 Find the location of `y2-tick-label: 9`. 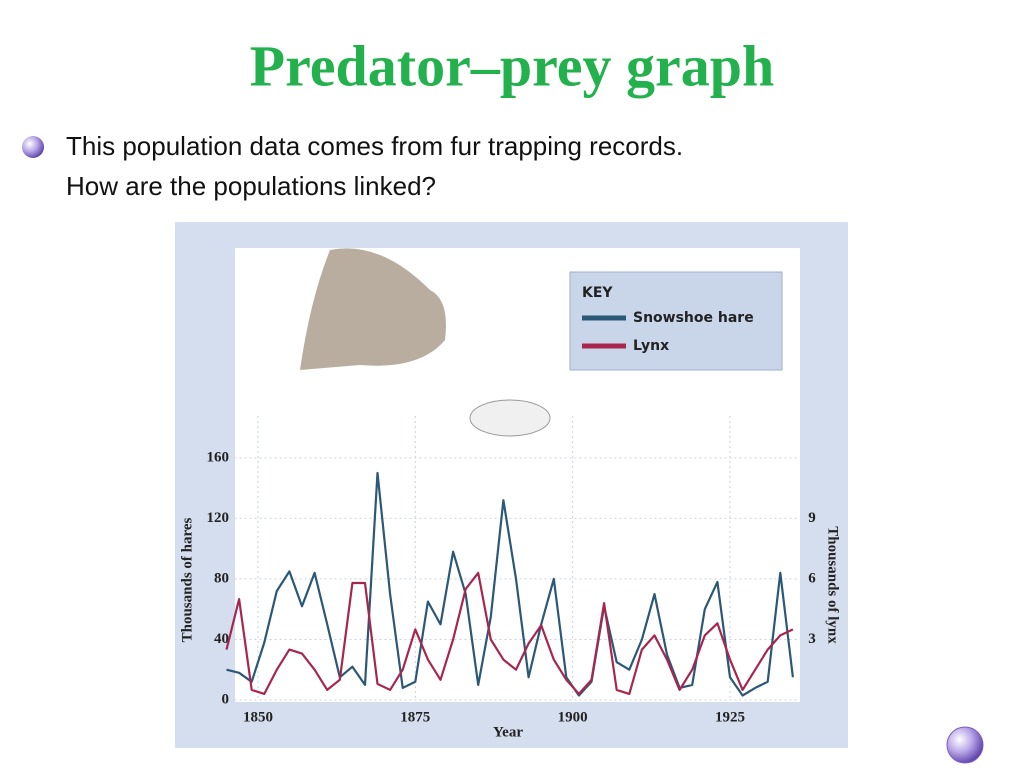

y2-tick-label: 9 is located at coordinates (812, 518).